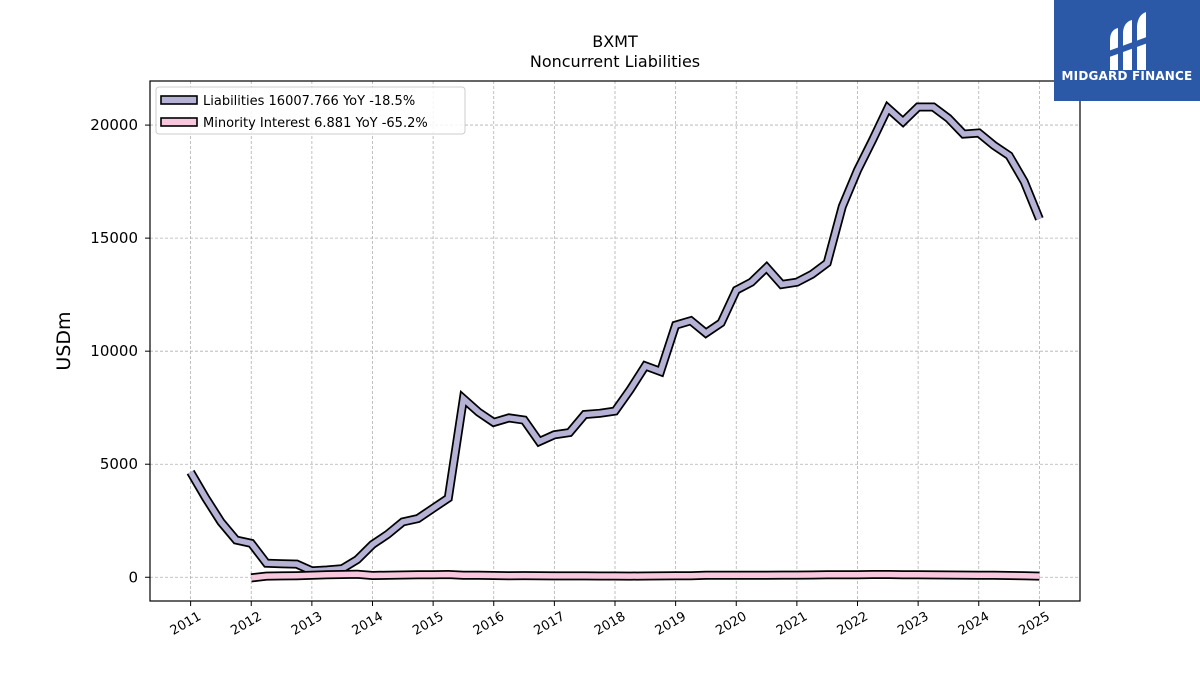  What do you see at coordinates (428, 624) in the screenshot?
I see `x-tick-label: 2015` at bounding box center [428, 624].